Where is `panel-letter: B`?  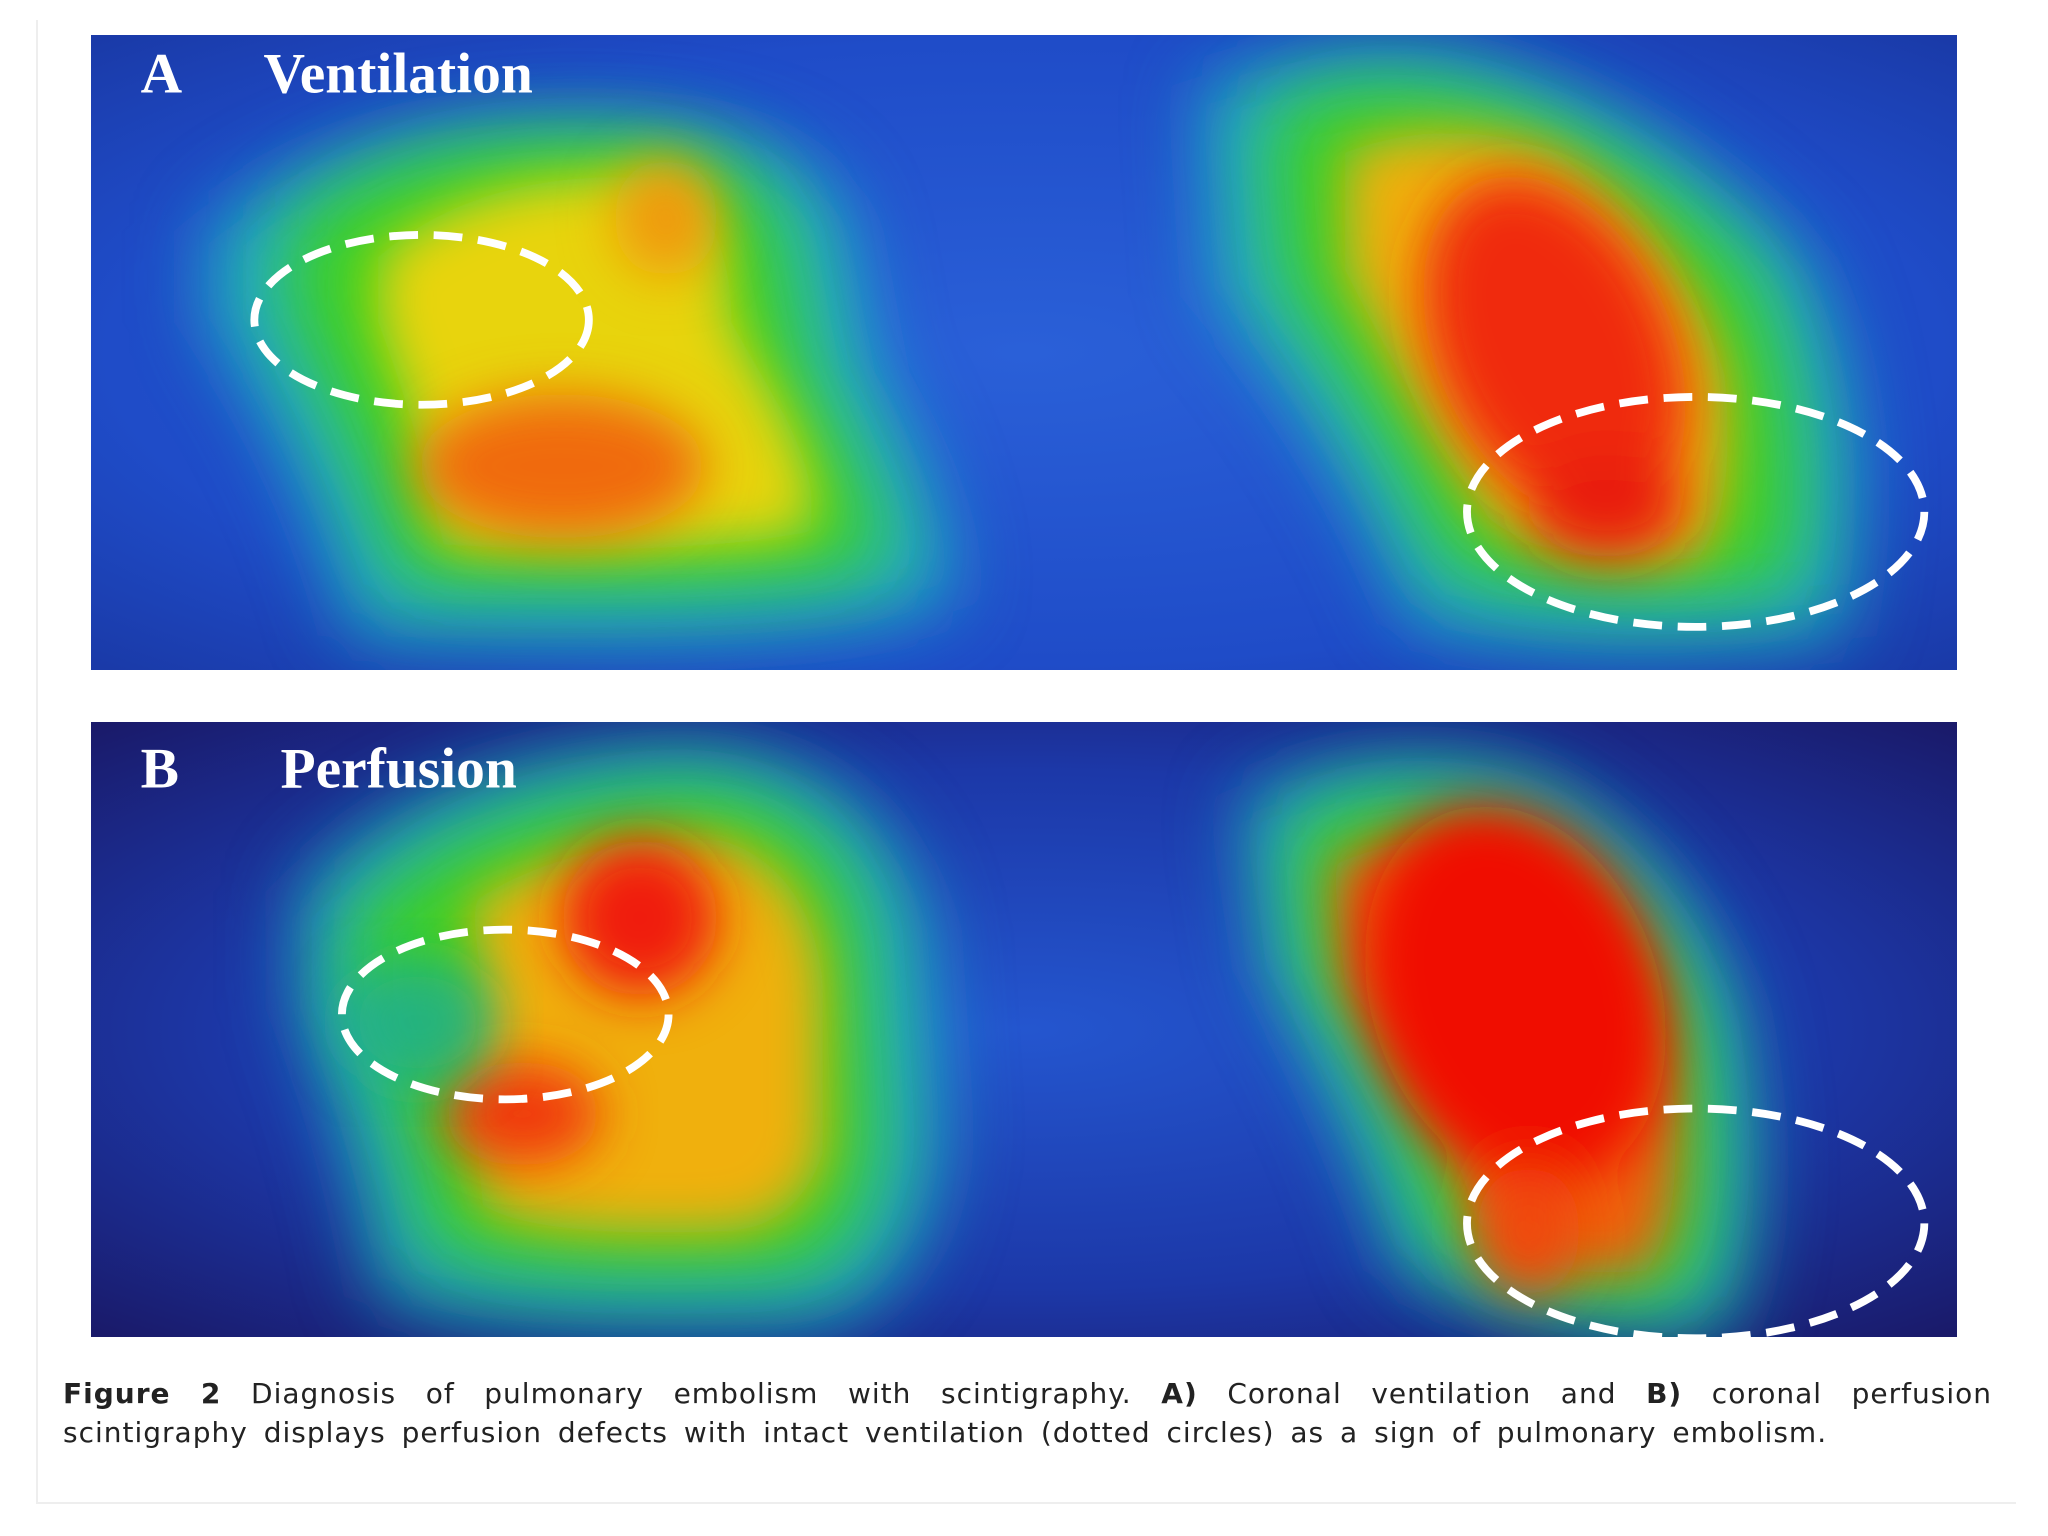
panel-letter: B is located at coordinates (160, 768).